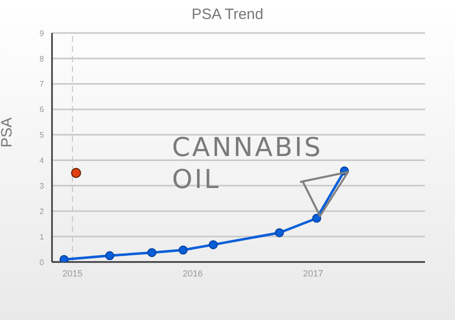  Describe the element at coordinates (192, 273) in the screenshot. I see `x-tick-label: 2016` at that location.